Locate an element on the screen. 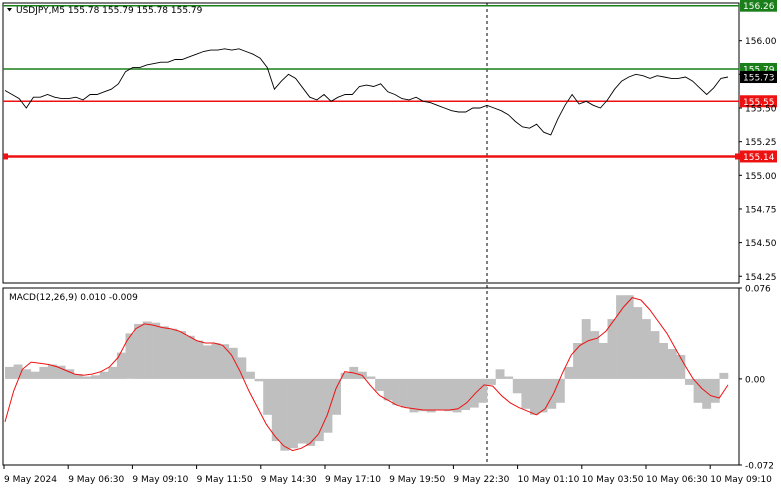 This screenshot has width=781, height=489. macd-tick-label: 0.076 is located at coordinates (758, 290).